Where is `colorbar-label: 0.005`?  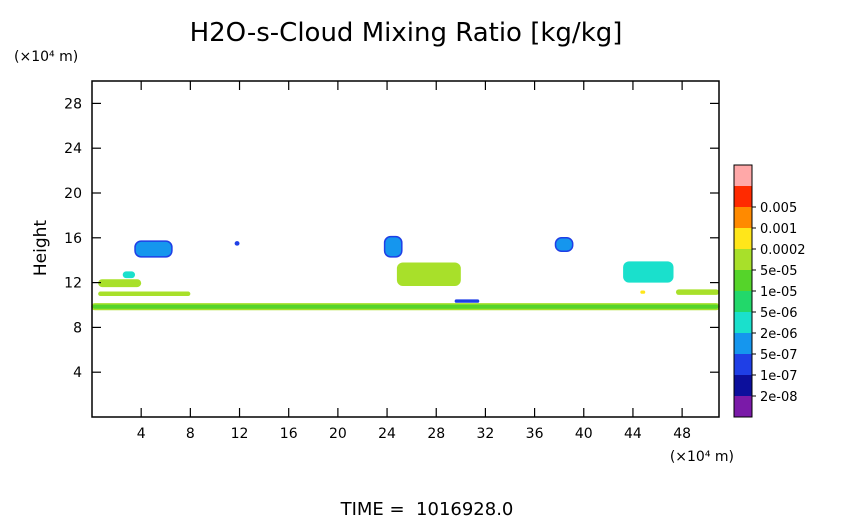
colorbar-label: 0.005 is located at coordinates (778, 208).